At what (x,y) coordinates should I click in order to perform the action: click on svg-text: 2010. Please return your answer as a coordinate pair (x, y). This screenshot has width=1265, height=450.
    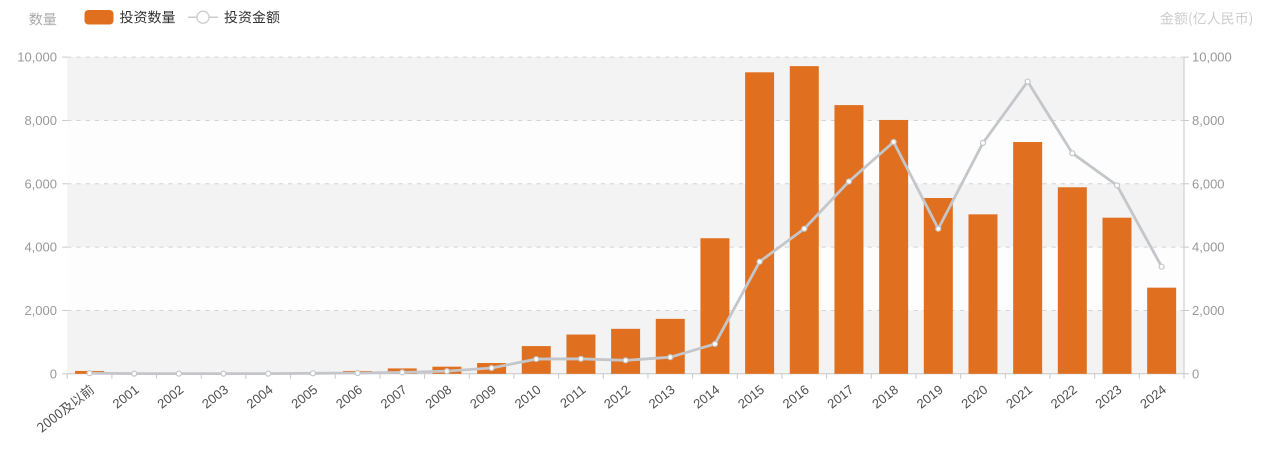
    Looking at the image, I should click on (528, 397).